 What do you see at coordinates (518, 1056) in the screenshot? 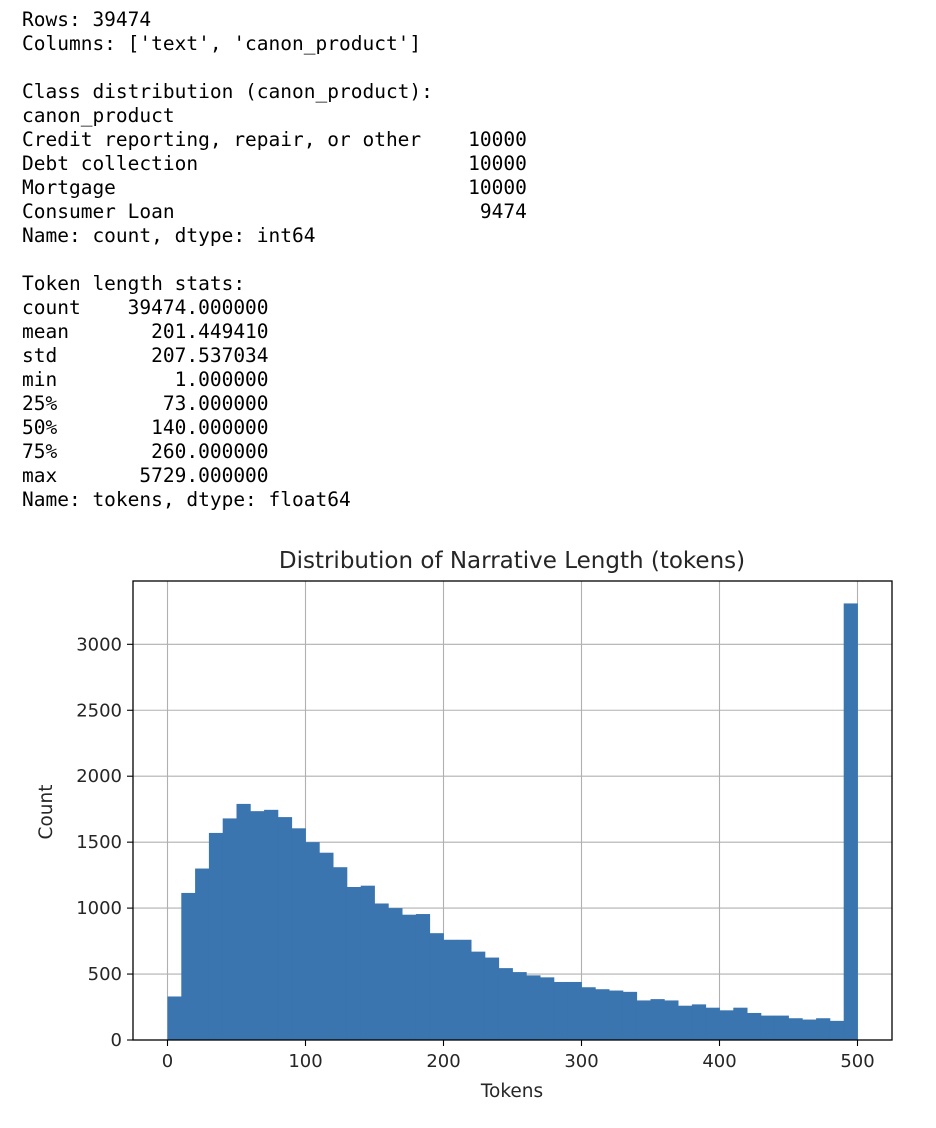
I see `x-ticks: 0 100 200 300 400 500` at bounding box center [518, 1056].